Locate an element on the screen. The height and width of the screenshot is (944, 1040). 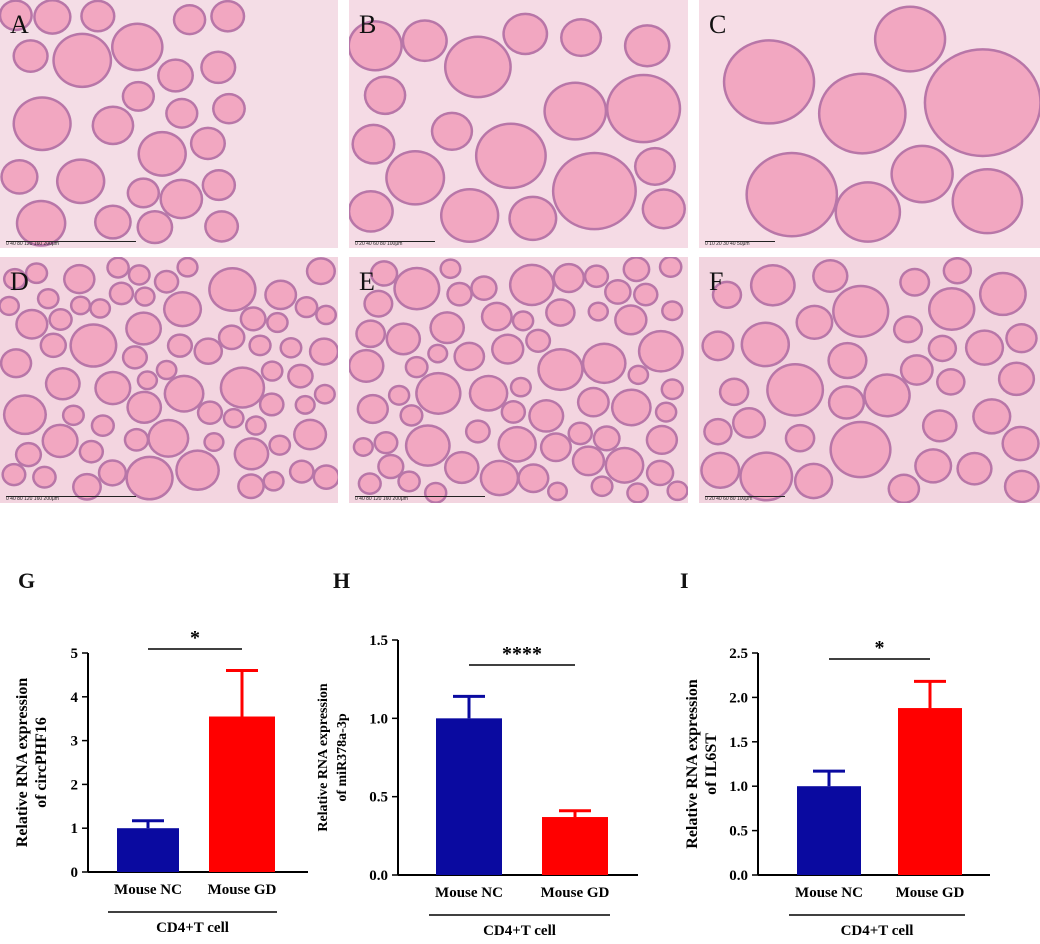
panel-letter: H is located at coordinates (341, 580).